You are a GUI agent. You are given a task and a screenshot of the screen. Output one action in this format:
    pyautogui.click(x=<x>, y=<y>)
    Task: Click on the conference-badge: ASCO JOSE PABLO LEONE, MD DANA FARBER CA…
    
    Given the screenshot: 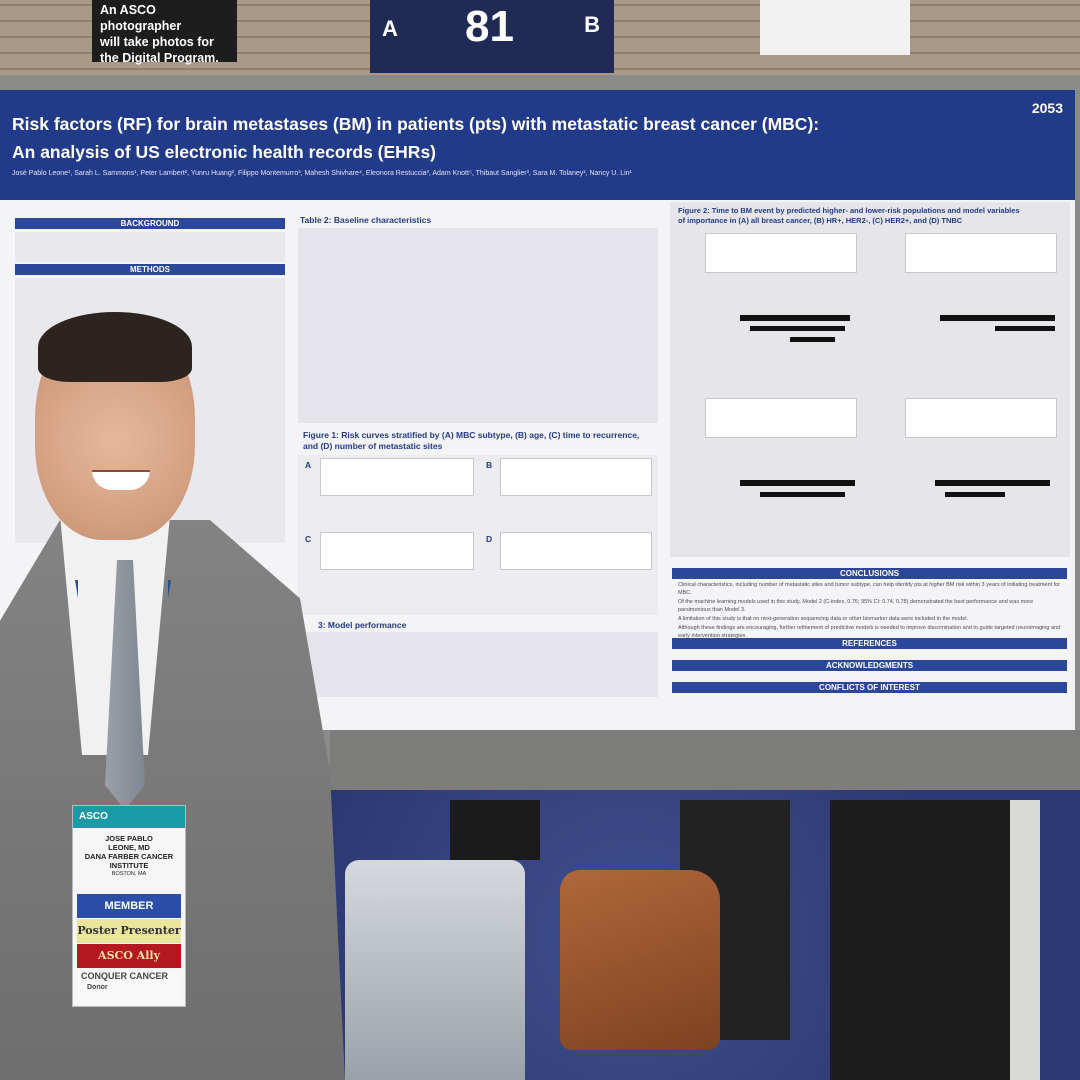 What is the action you would take?
    pyautogui.click(x=129, y=906)
    